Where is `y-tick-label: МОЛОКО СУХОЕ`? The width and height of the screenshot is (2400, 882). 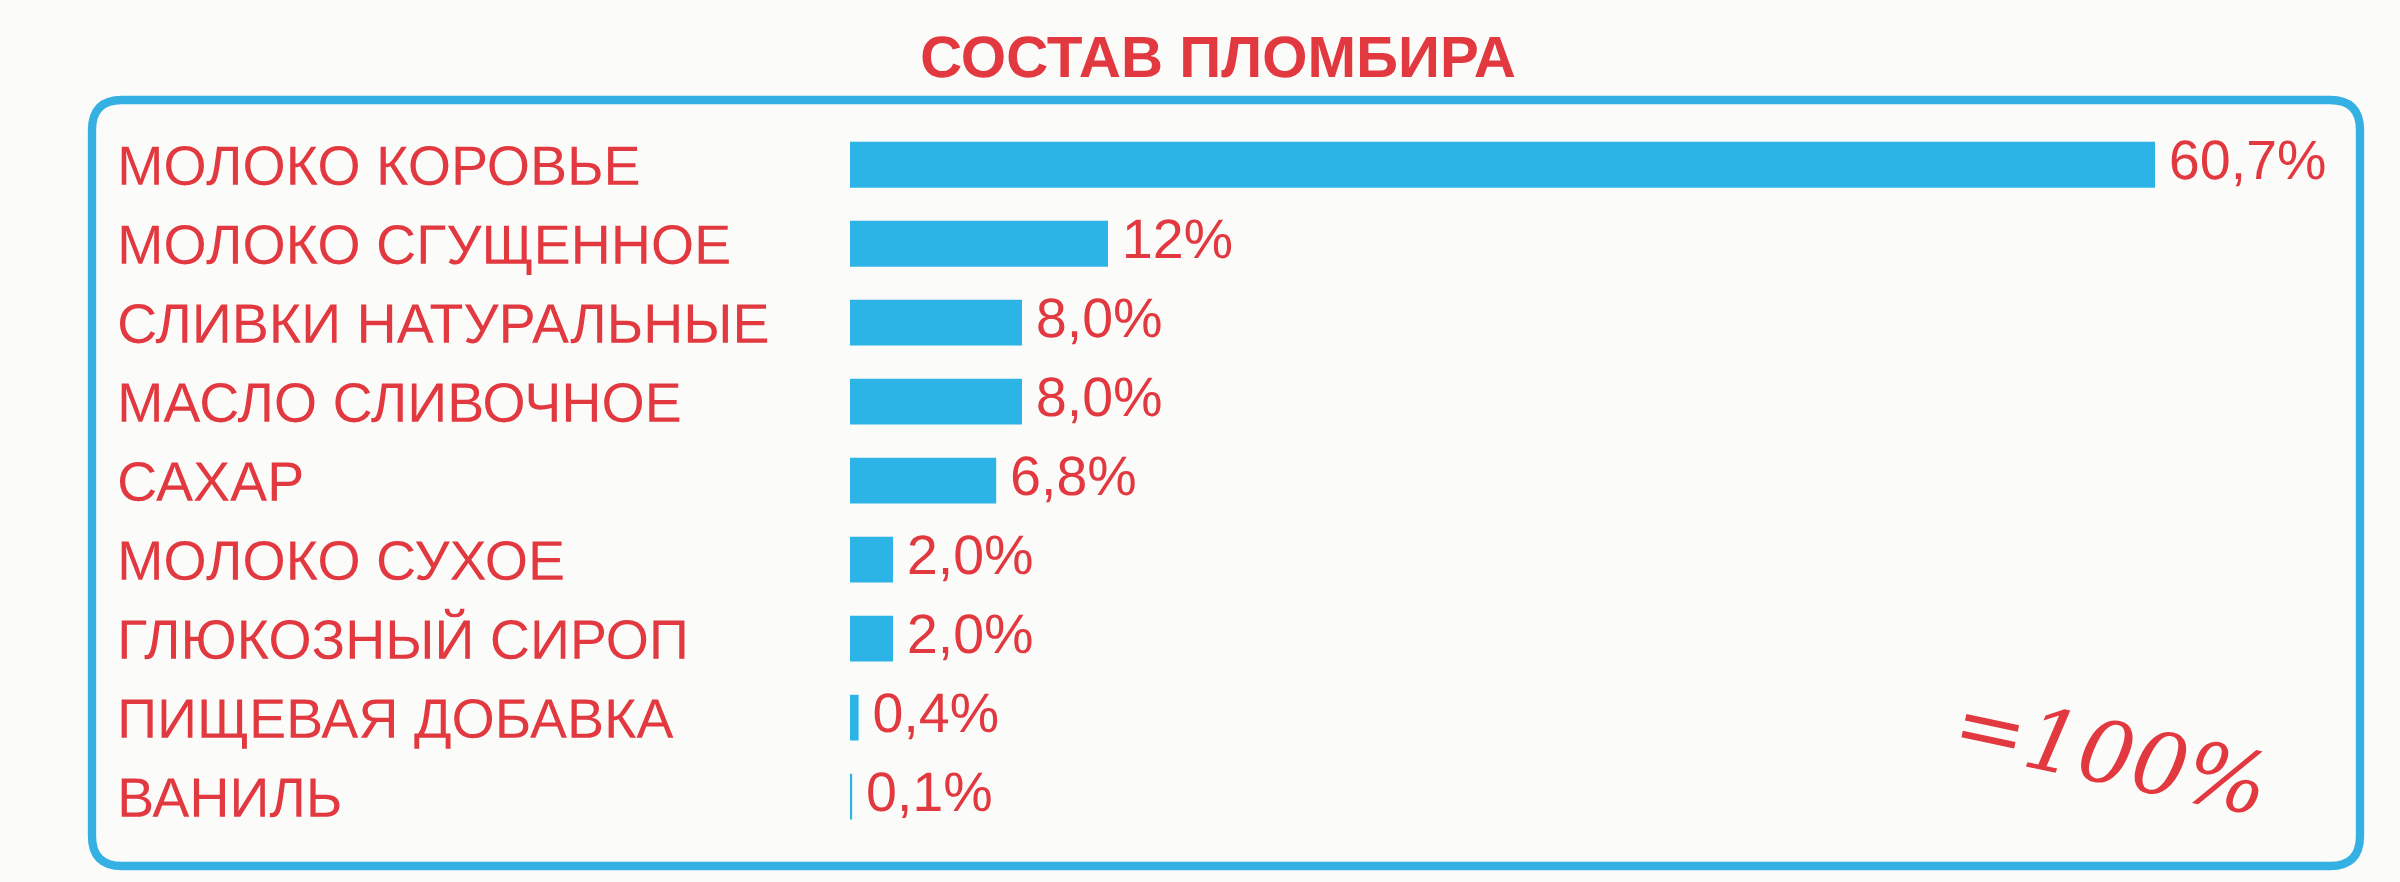
y-tick-label: МОЛОКО СУХОЕ is located at coordinates (342, 561).